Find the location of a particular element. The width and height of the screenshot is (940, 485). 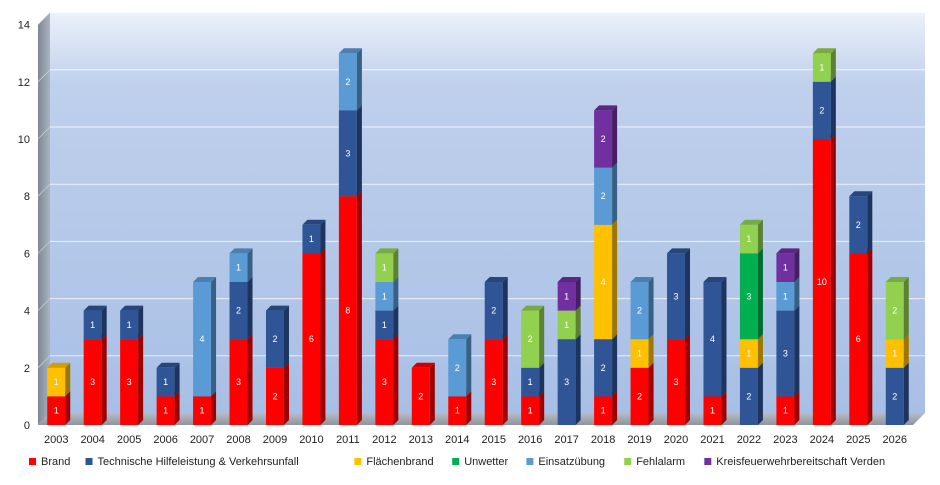

y-tick-label: 0 is located at coordinates (27, 426).